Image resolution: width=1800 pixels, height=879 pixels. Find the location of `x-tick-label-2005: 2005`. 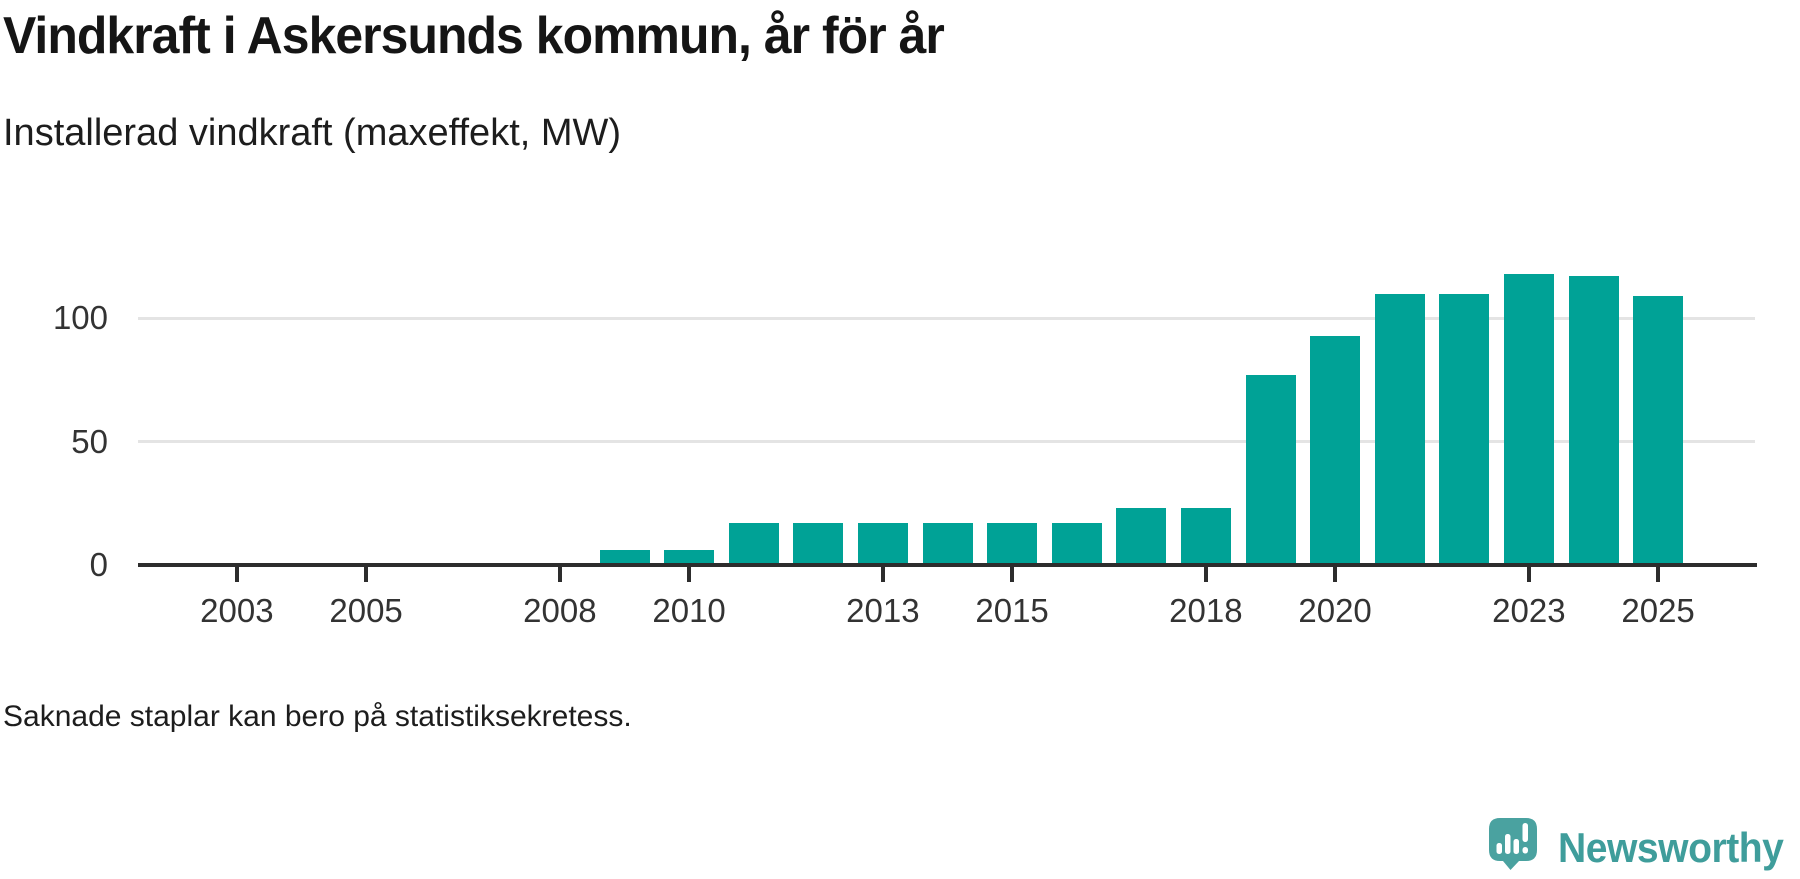

x-tick-label-2005: 2005 is located at coordinates (366, 610).